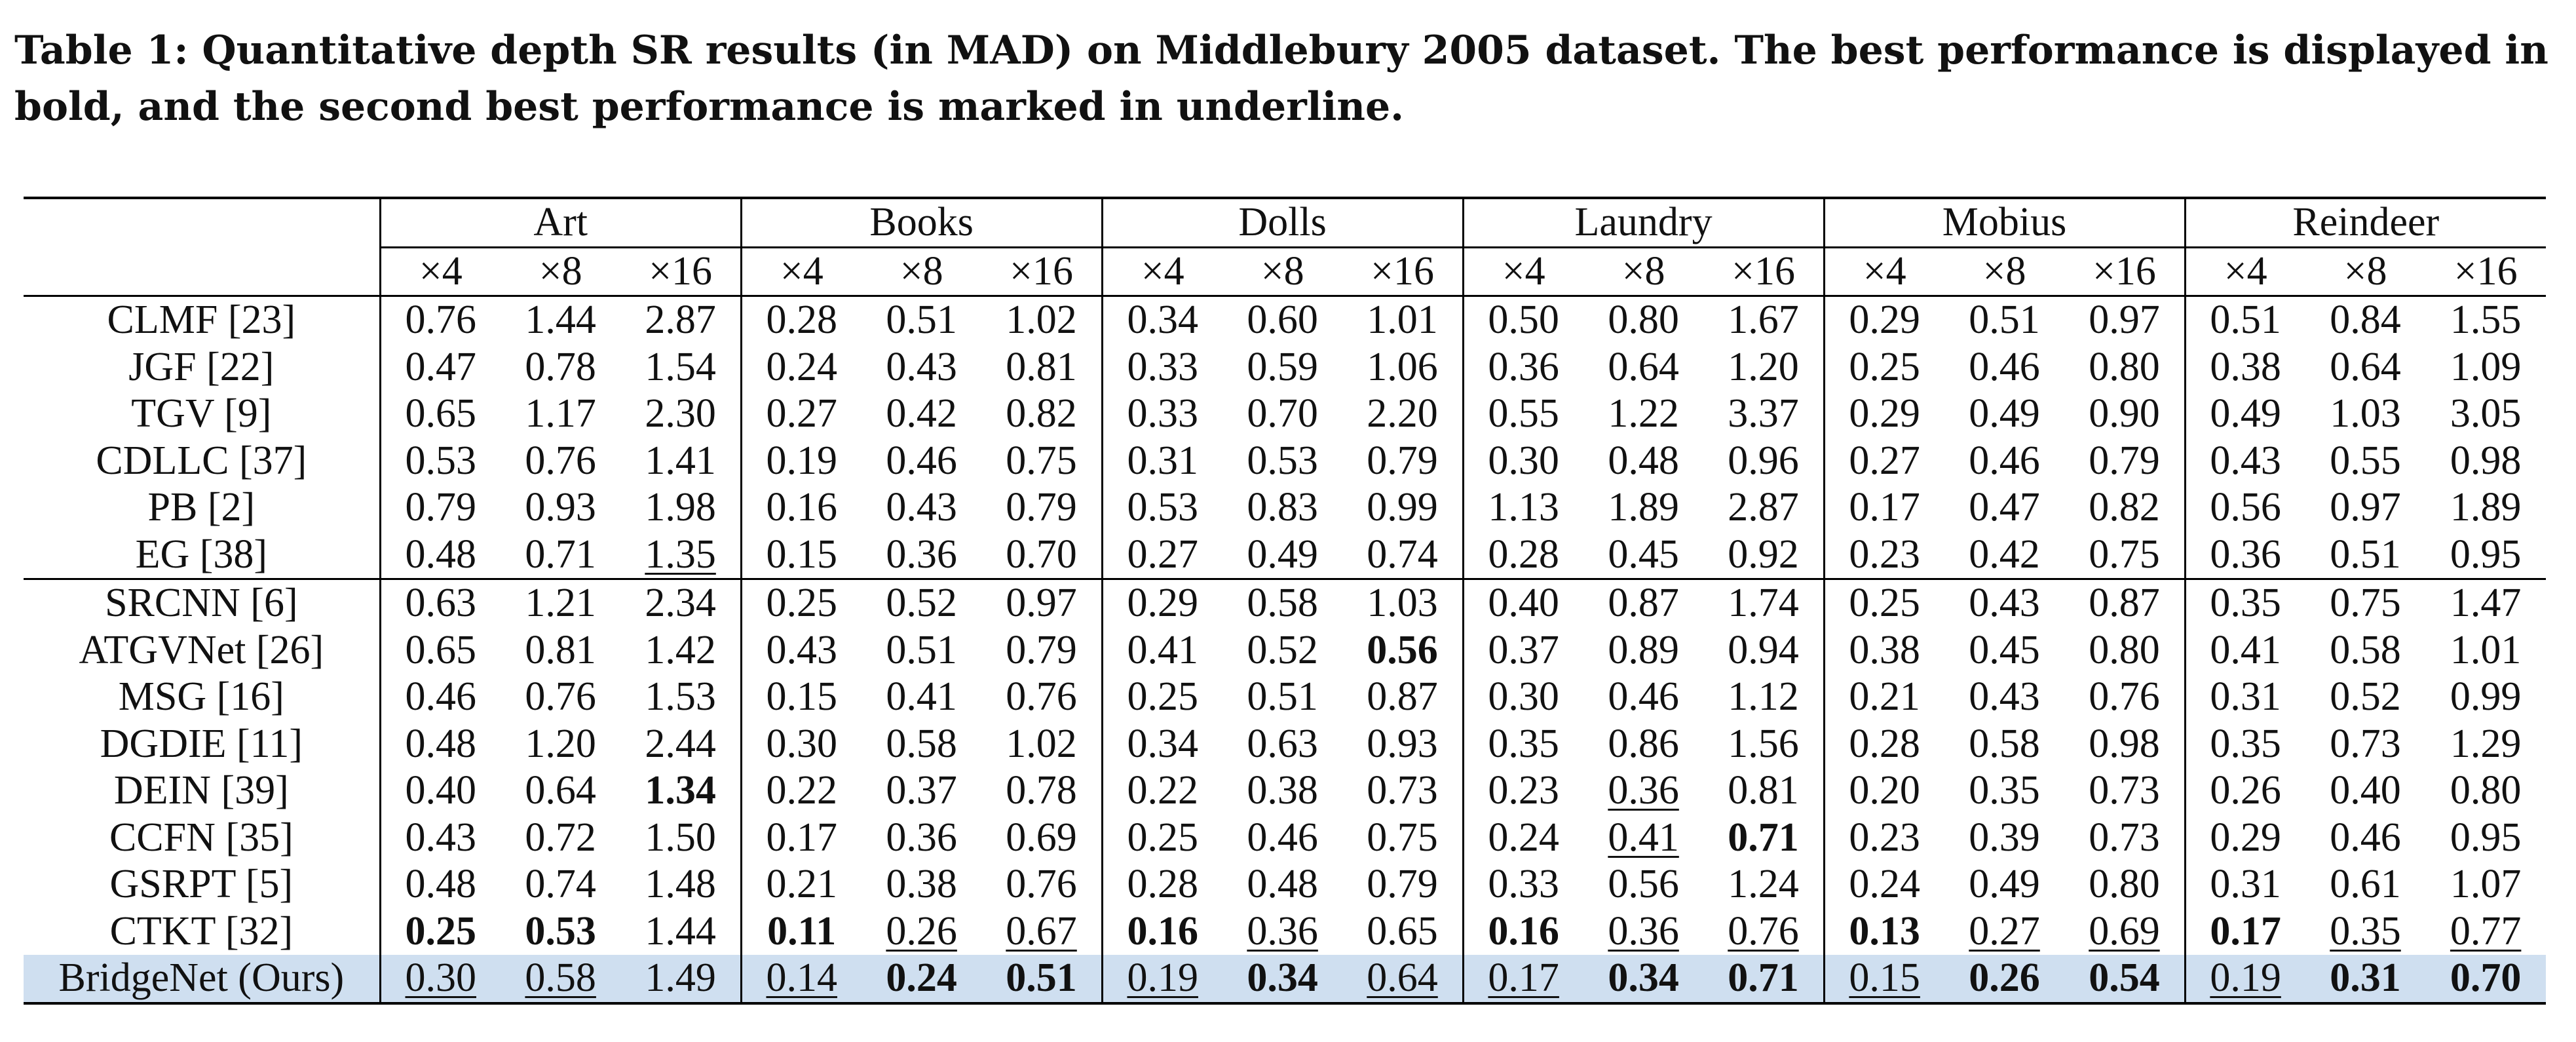  What do you see at coordinates (560, 790) in the screenshot?
I see `value-text: 0.64` at bounding box center [560, 790].